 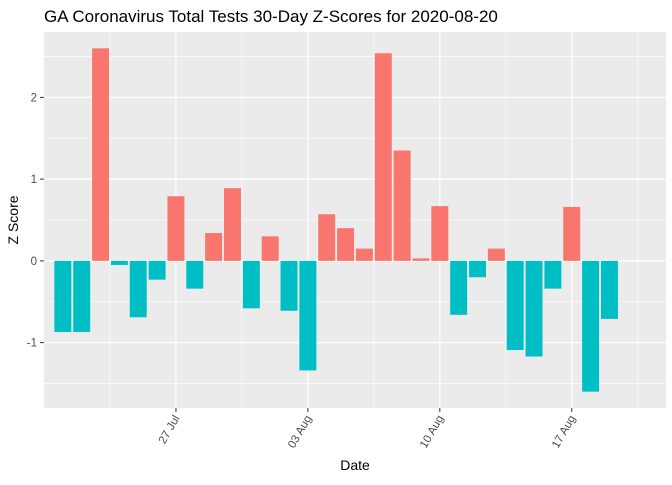 I want to click on x-tick-label: 17 Aug, so click(x=564, y=432).